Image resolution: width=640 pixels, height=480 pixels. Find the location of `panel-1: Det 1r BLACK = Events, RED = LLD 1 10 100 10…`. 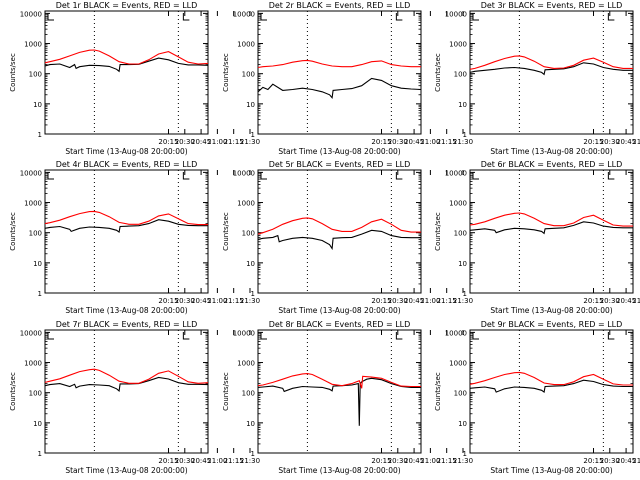

panel-1: Det 1r BLACK = Events, RED = LLD 1 10 100 10… is located at coordinates (134, 78).